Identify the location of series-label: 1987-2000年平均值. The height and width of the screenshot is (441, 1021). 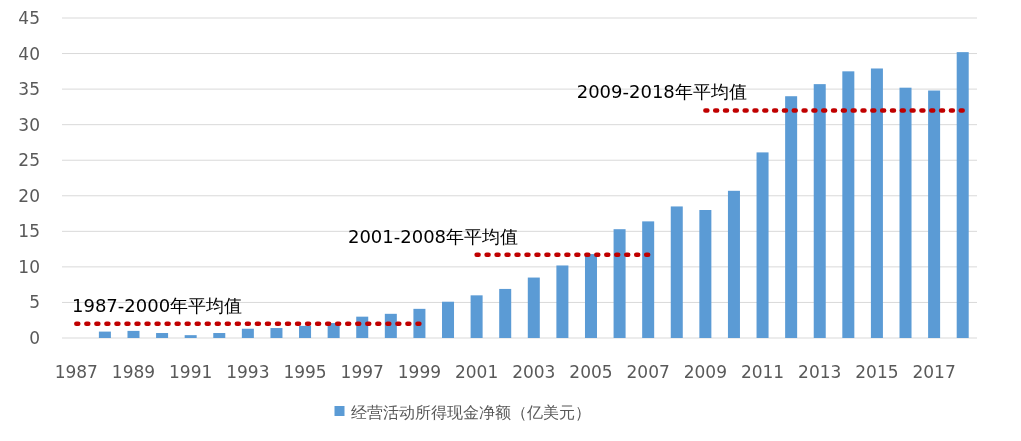
(157, 305).